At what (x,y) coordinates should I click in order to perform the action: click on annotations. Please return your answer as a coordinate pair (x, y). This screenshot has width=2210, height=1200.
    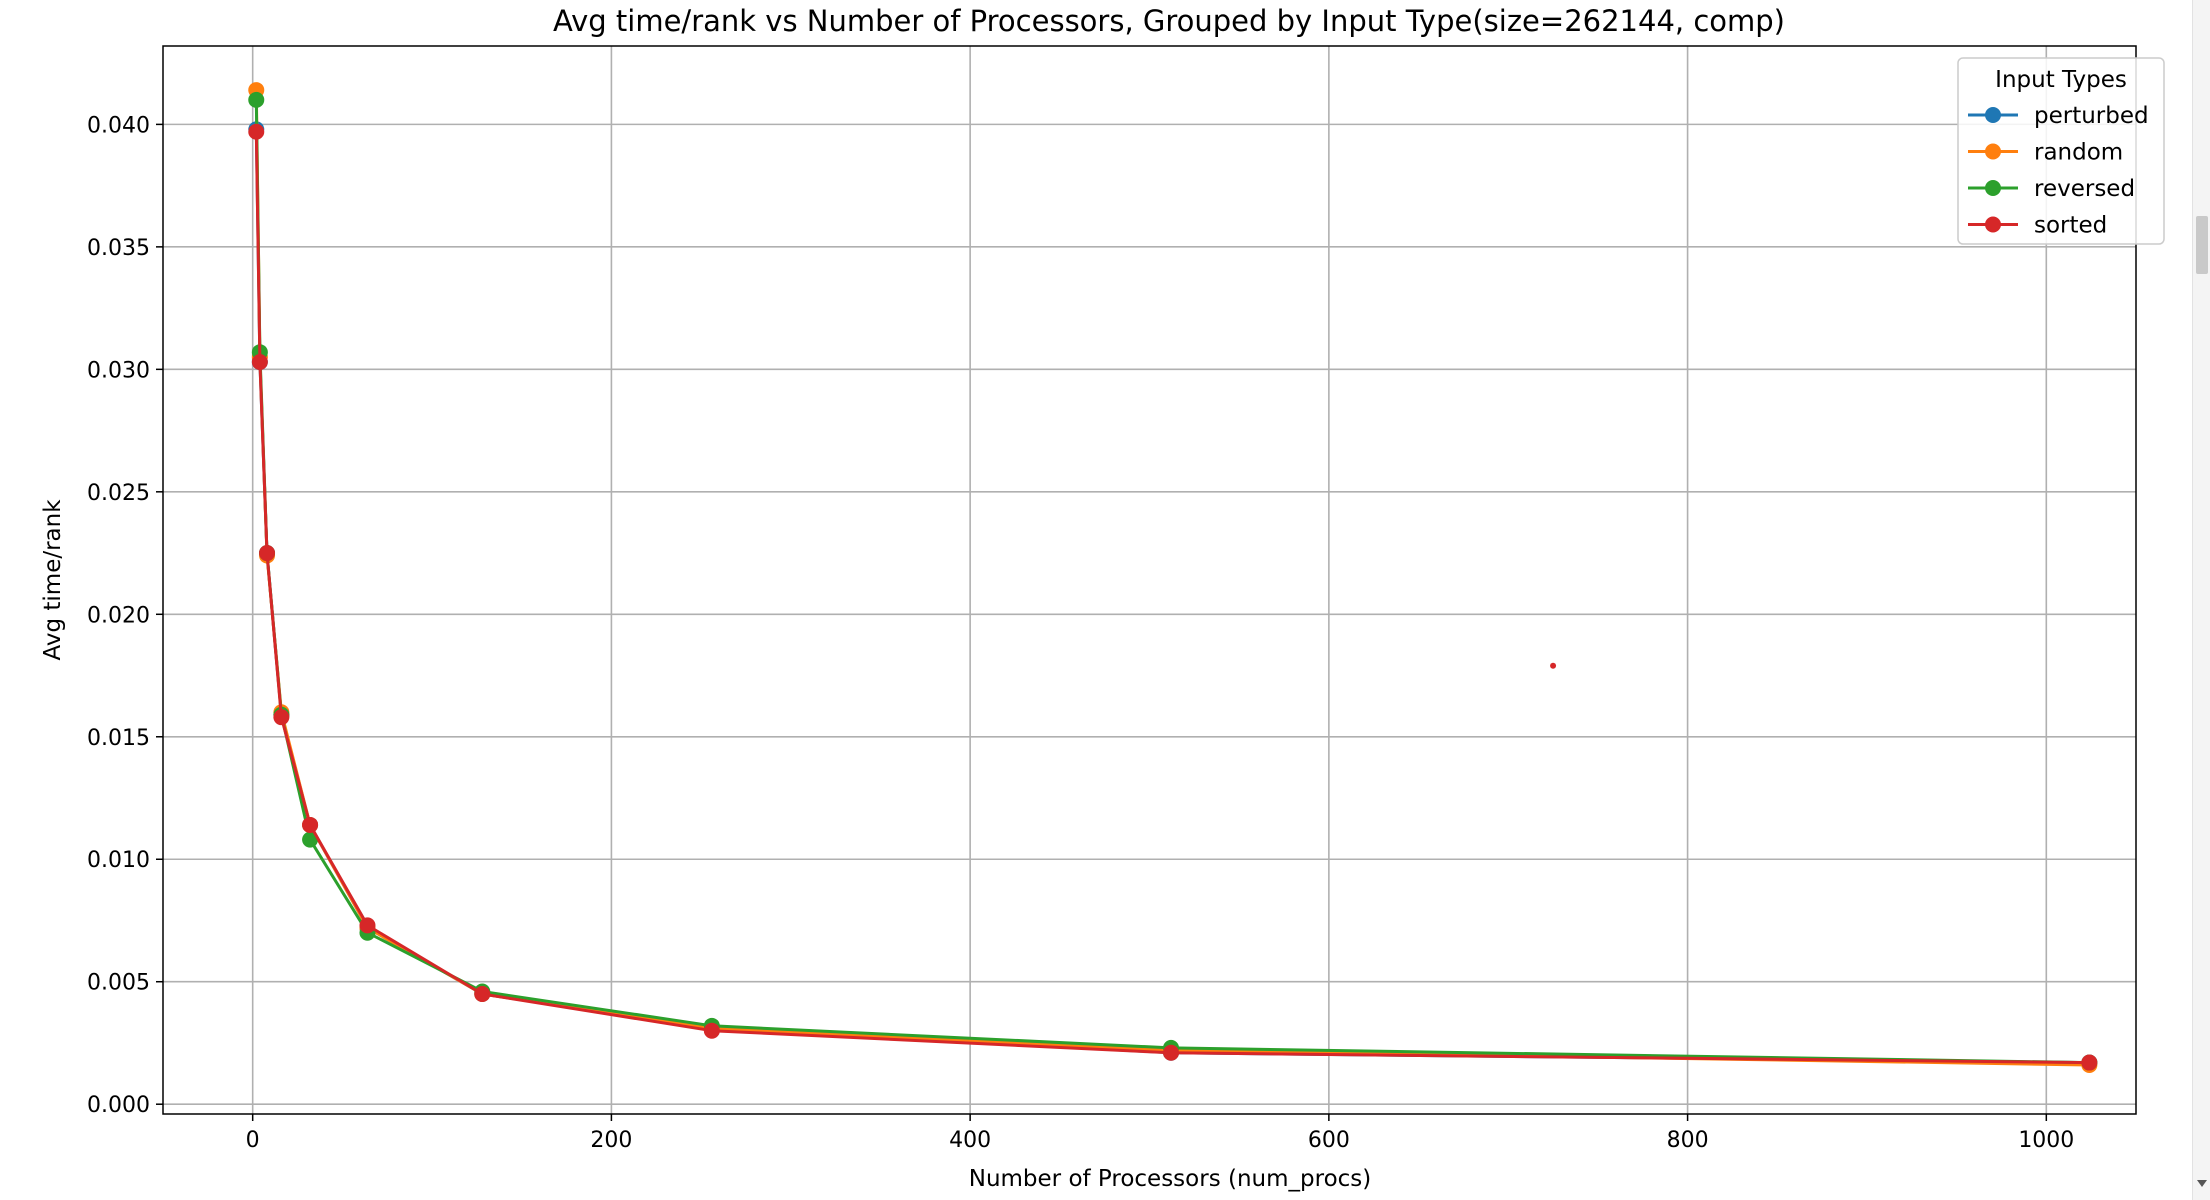
    Looking at the image, I should click on (1553, 665).